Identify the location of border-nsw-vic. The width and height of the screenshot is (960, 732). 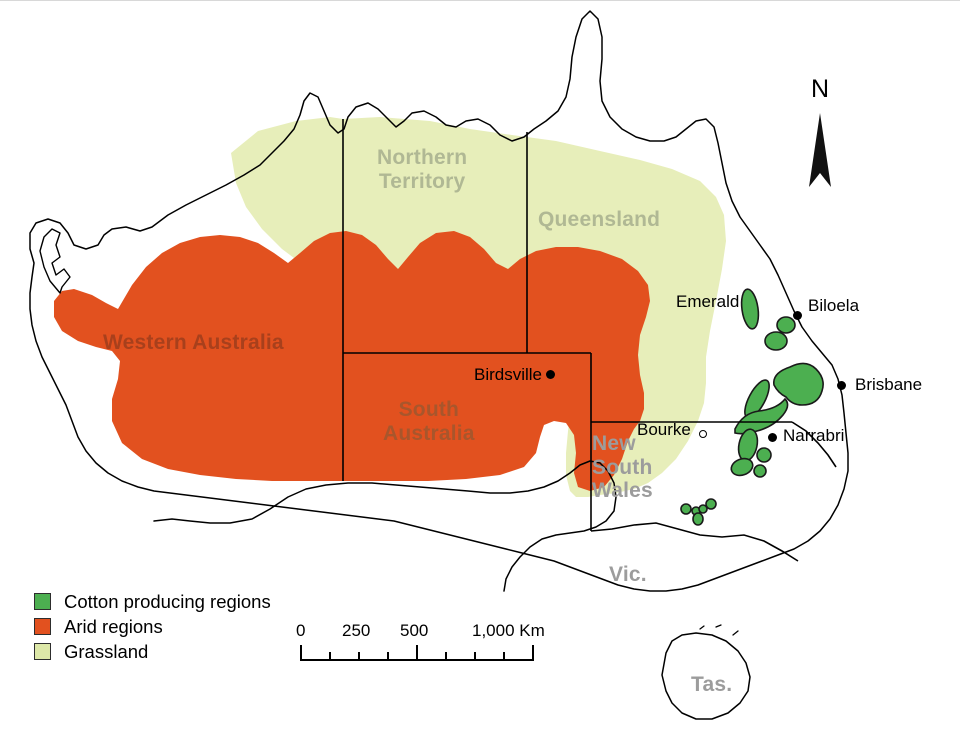
(694, 542).